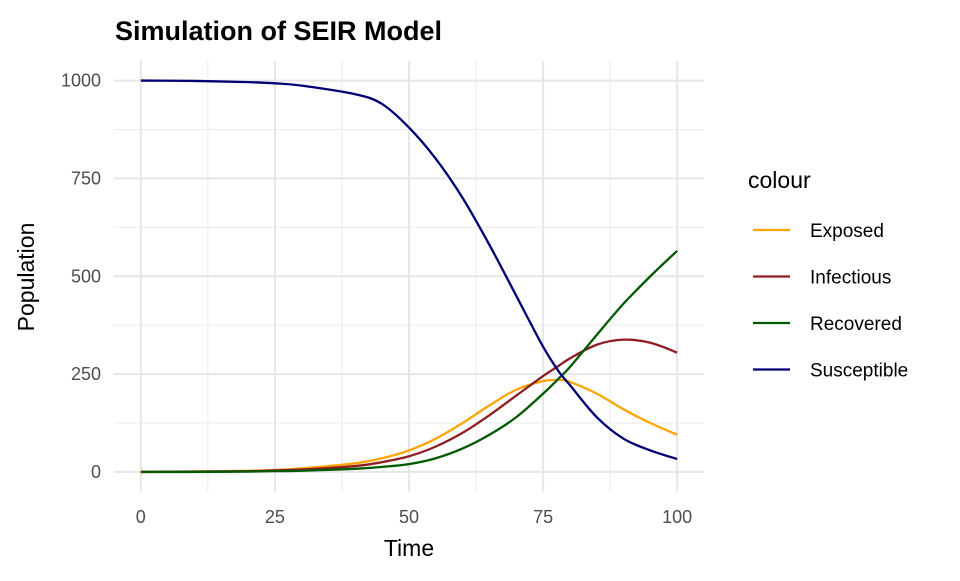 The image size is (960, 581). I want to click on x-tick-label: 75, so click(543, 517).